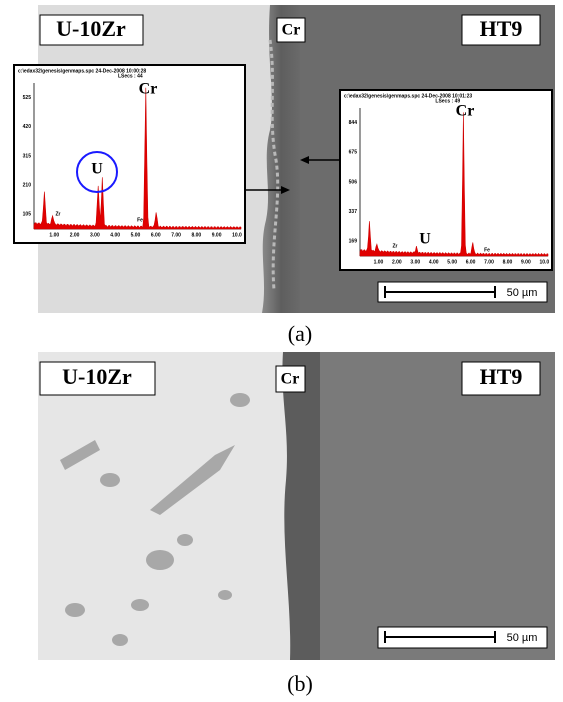 The height and width of the screenshot is (702, 563). Describe the element at coordinates (27, 186) in the screenshot. I see `y-tick-label: 210` at that location.